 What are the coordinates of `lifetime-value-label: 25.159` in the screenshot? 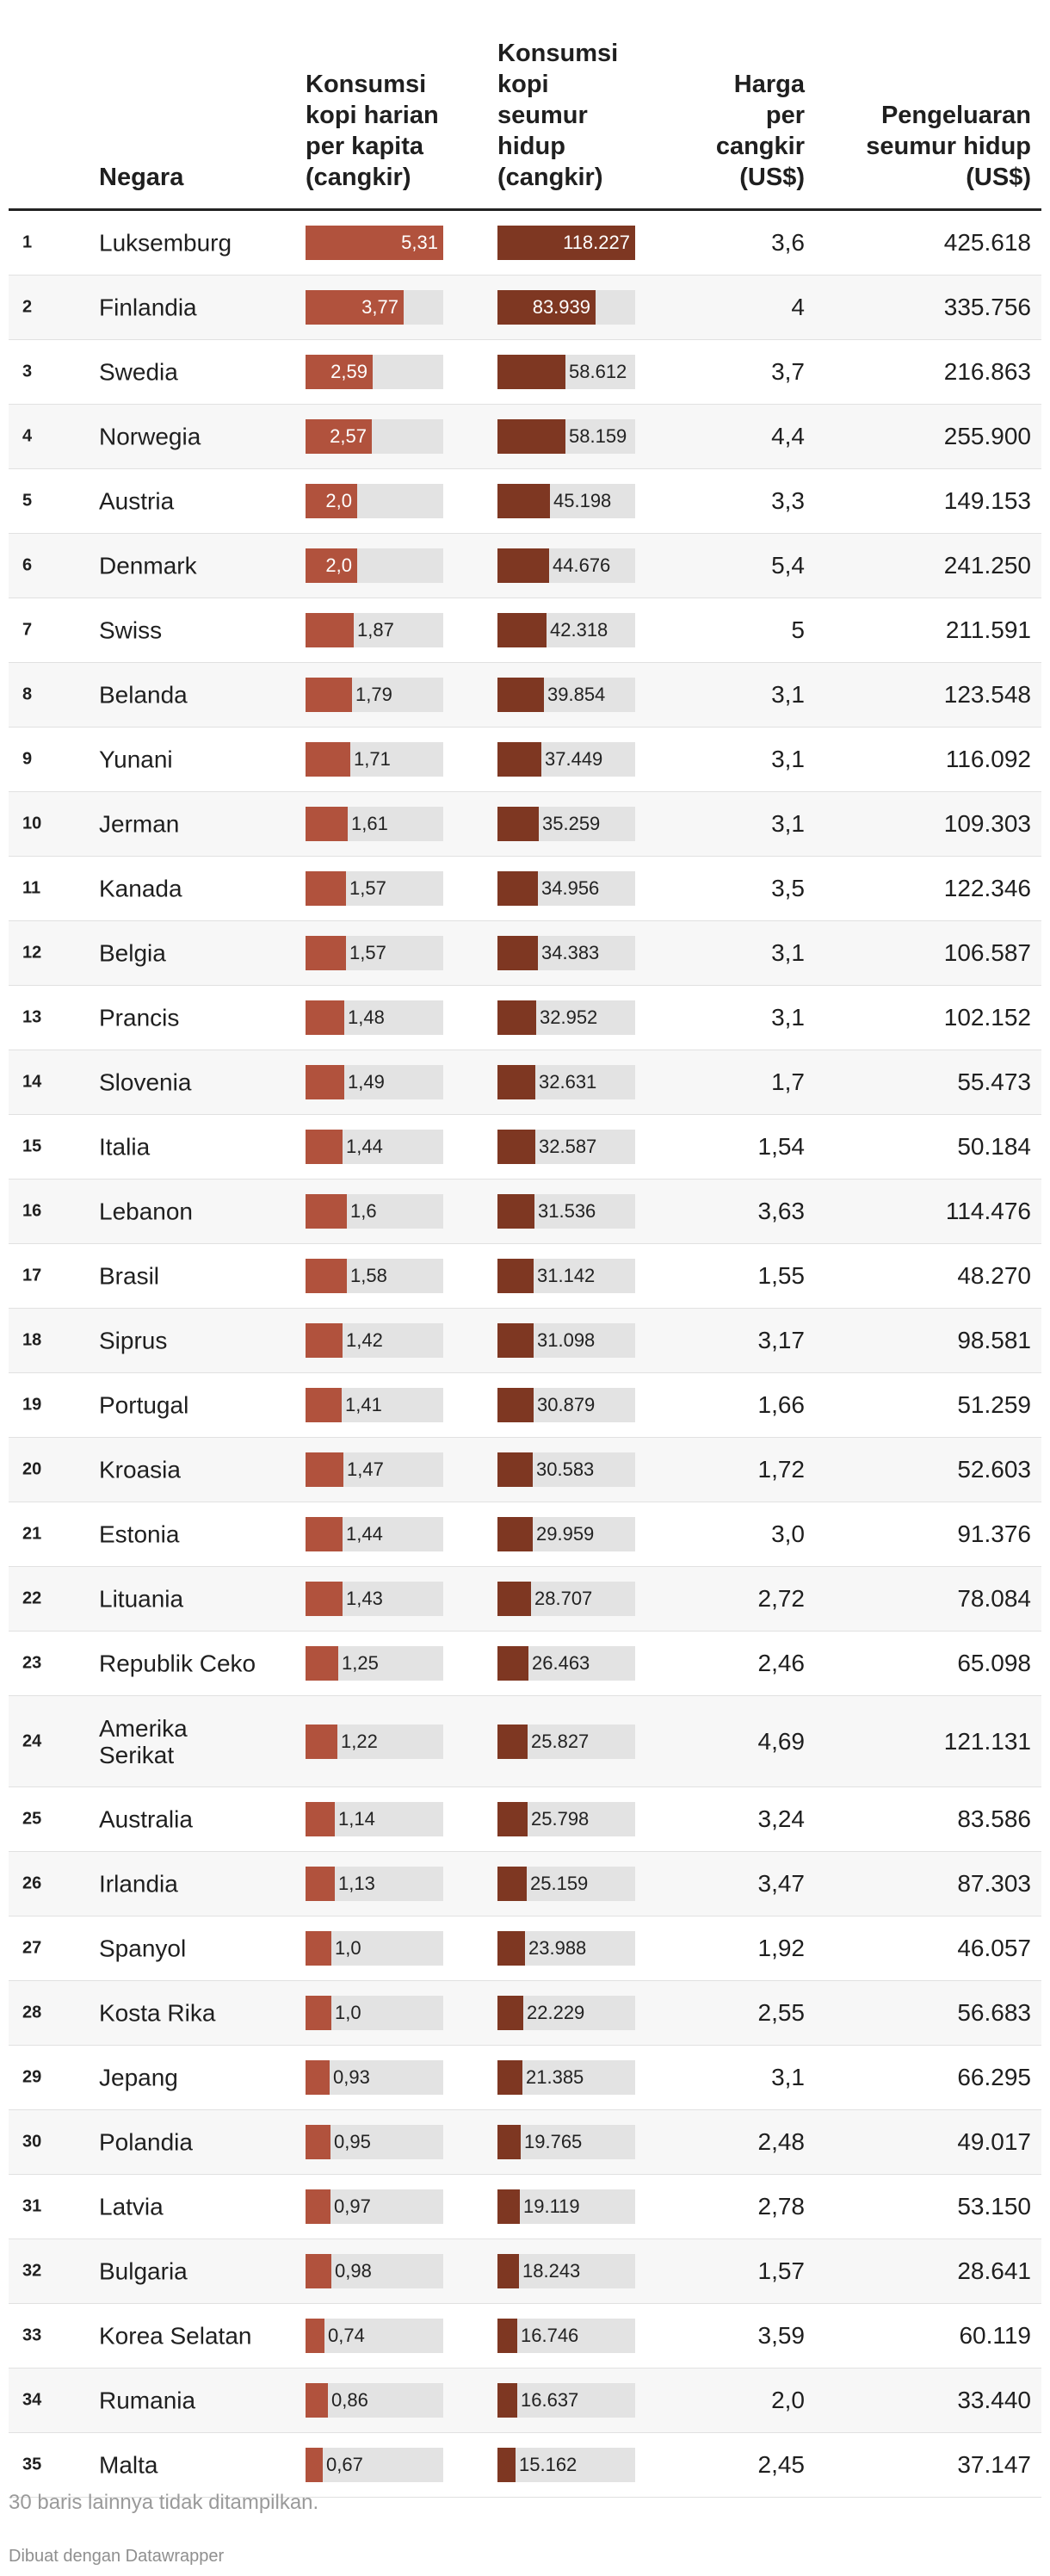 It's located at (559, 1883).